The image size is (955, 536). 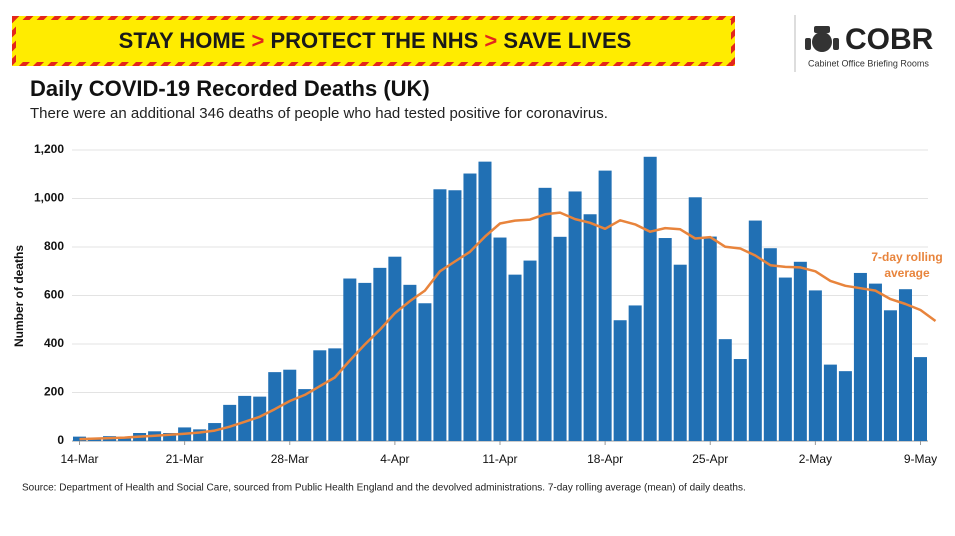 I want to click on banner-part: SAVE LIVES, so click(x=567, y=40).